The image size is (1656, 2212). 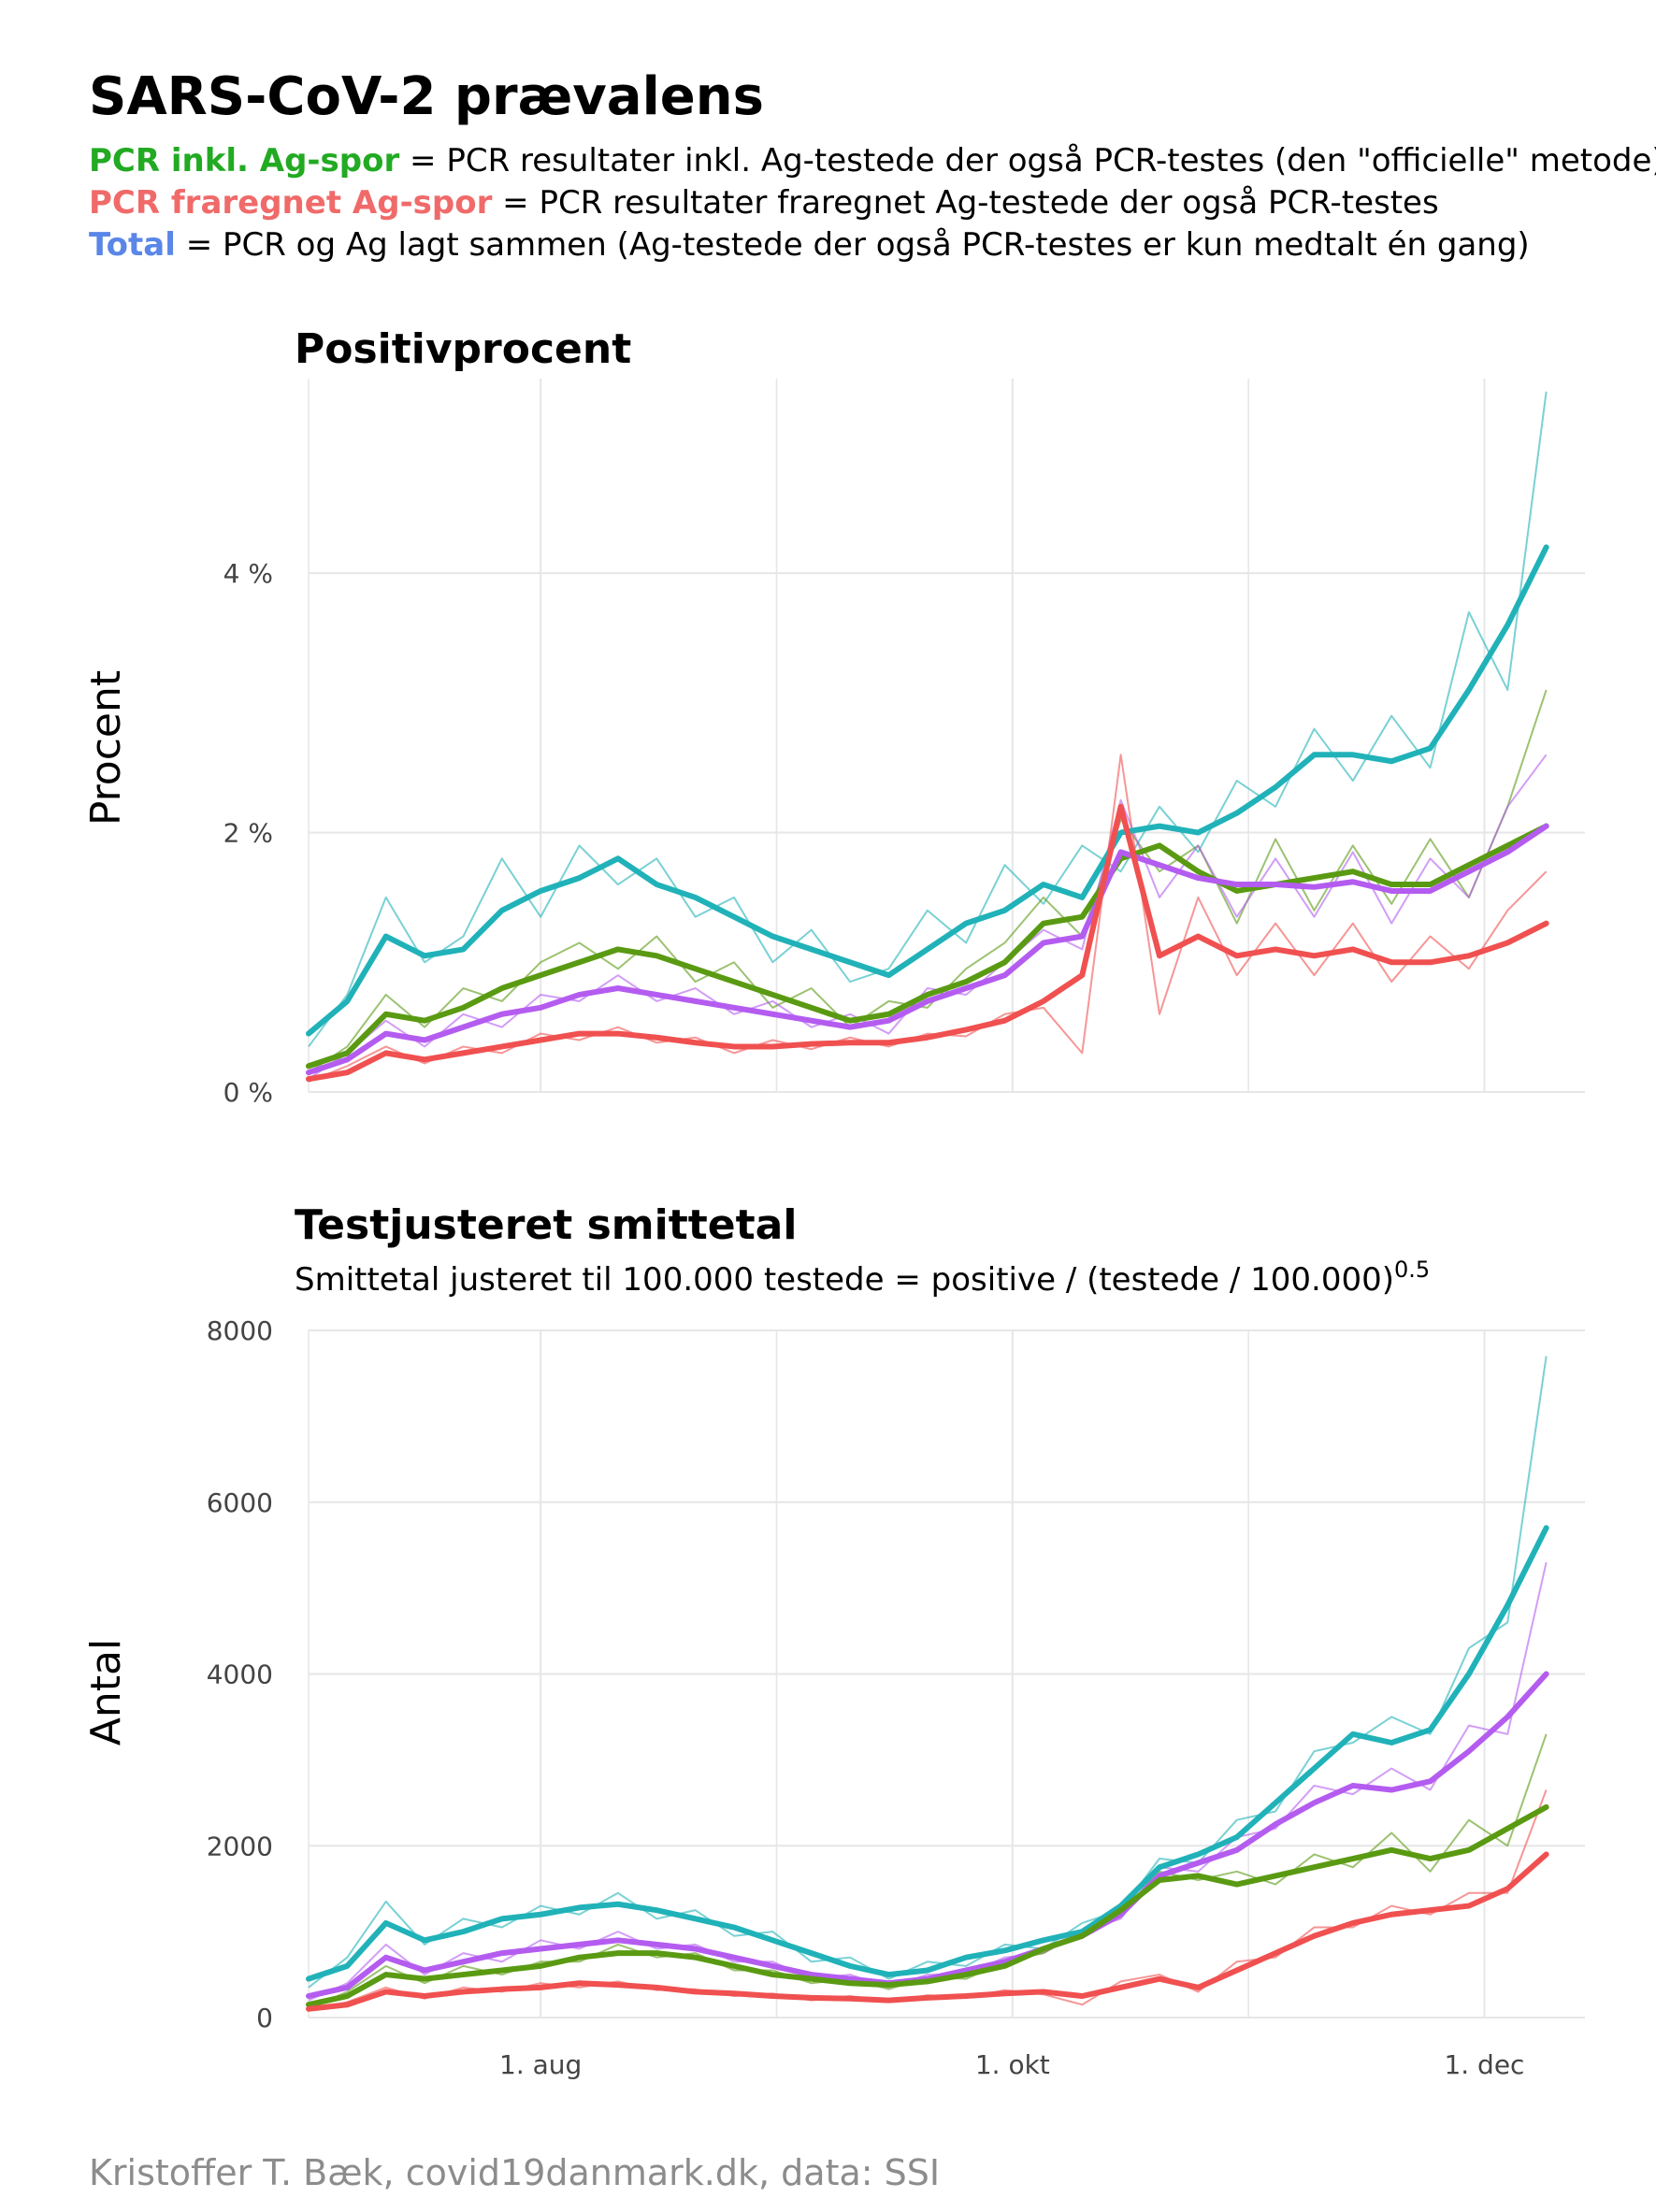 What do you see at coordinates (291, 203) in the screenshot?
I see `legend-label-pcr-fraregnet: PCR fraregnet Ag-spor` at bounding box center [291, 203].